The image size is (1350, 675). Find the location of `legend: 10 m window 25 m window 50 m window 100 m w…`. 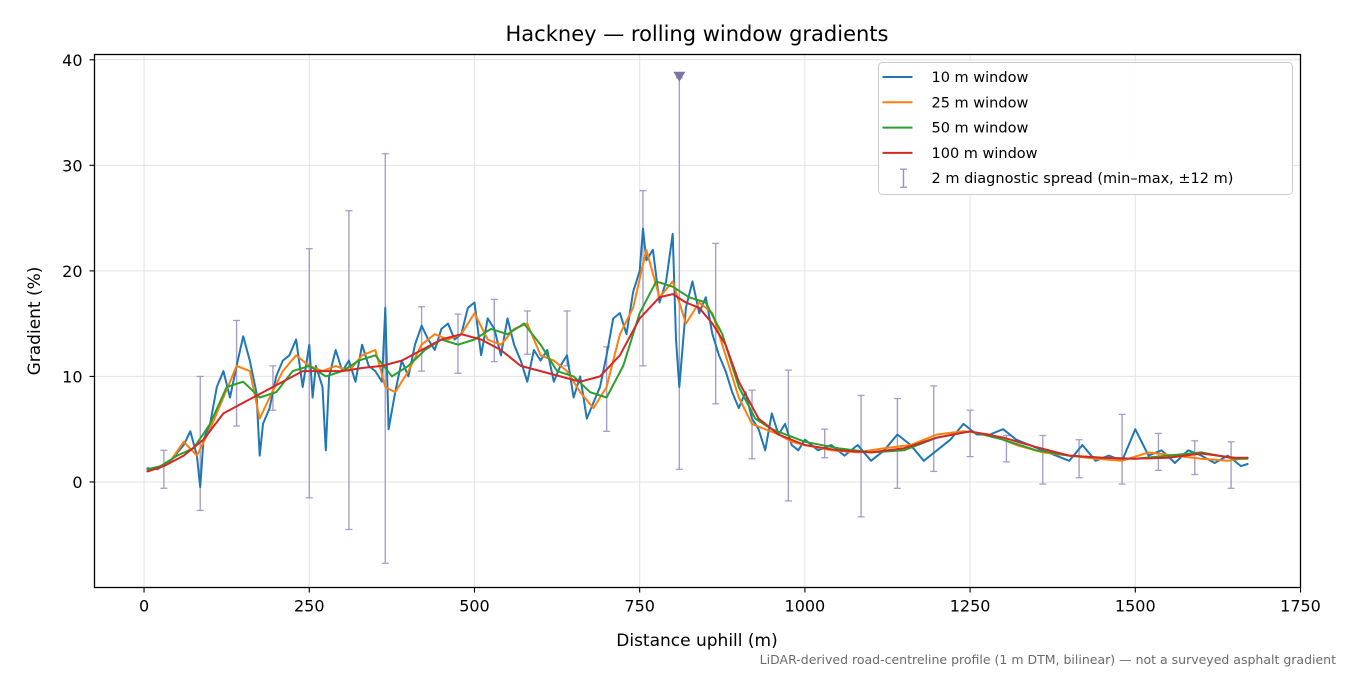

legend: 10 m window 25 m window 50 m window 100 m w… is located at coordinates (1085, 128).